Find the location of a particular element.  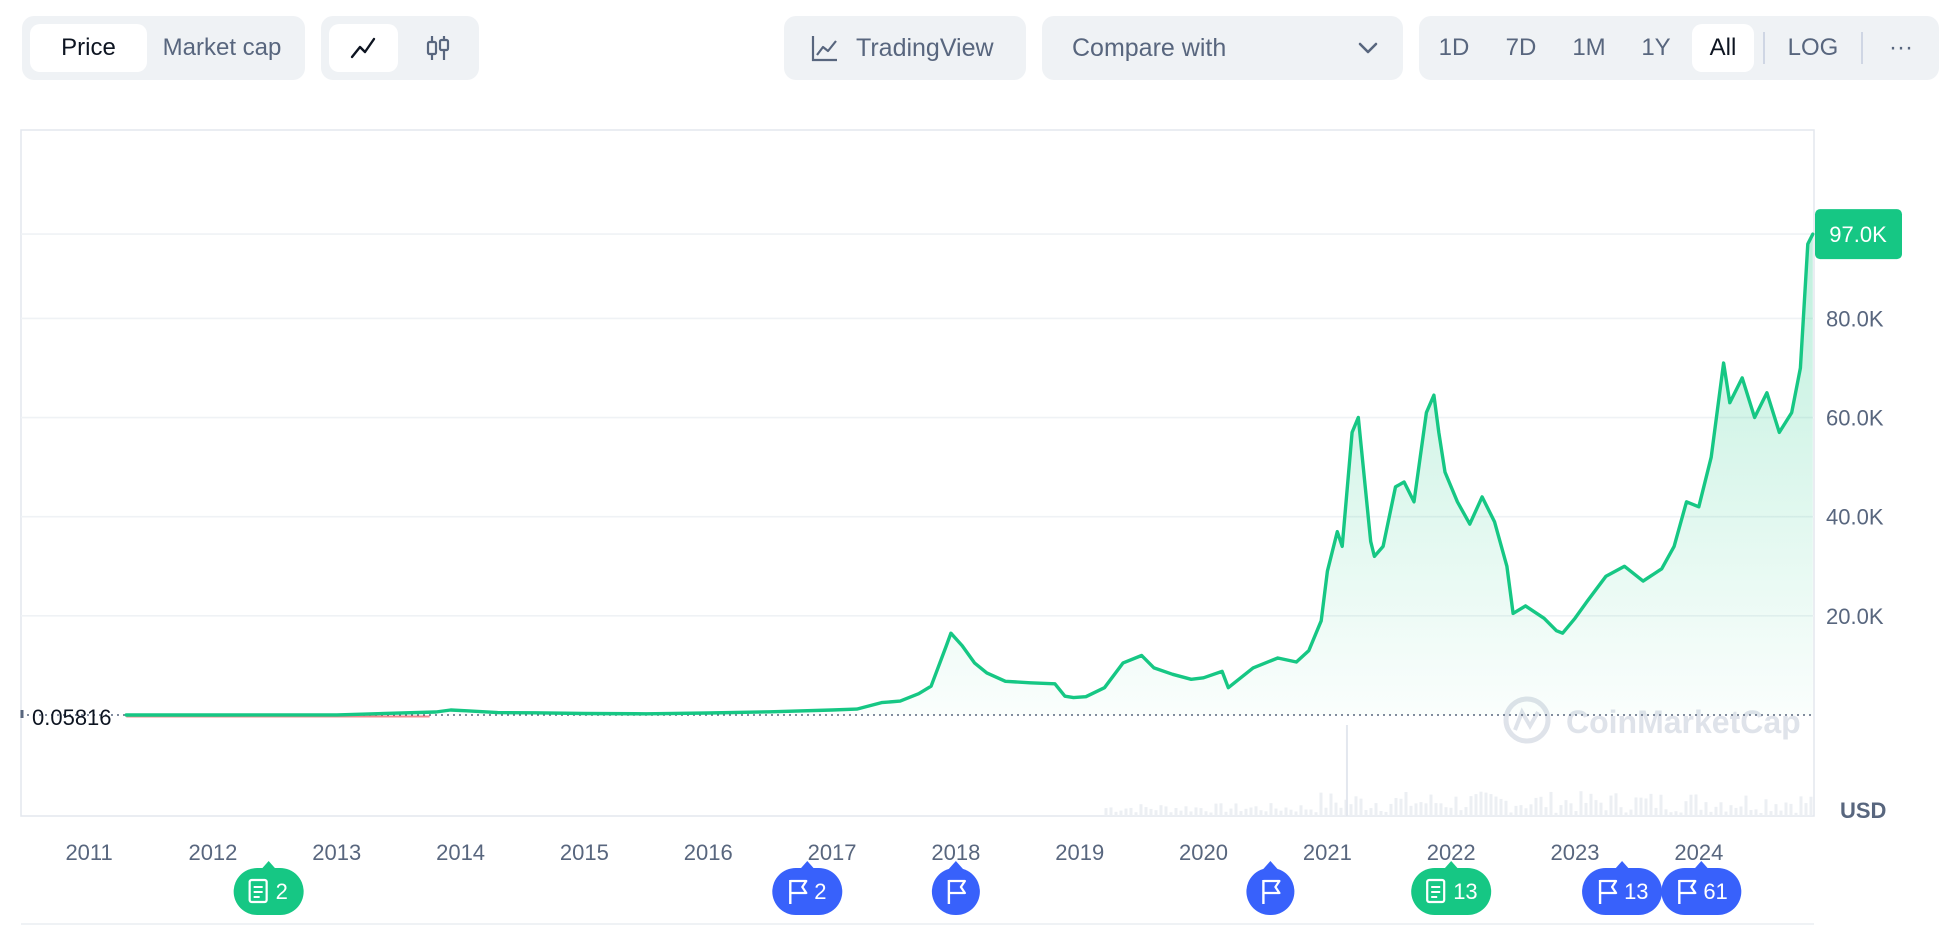

x-tick-label: 2022 is located at coordinates (1451, 852).